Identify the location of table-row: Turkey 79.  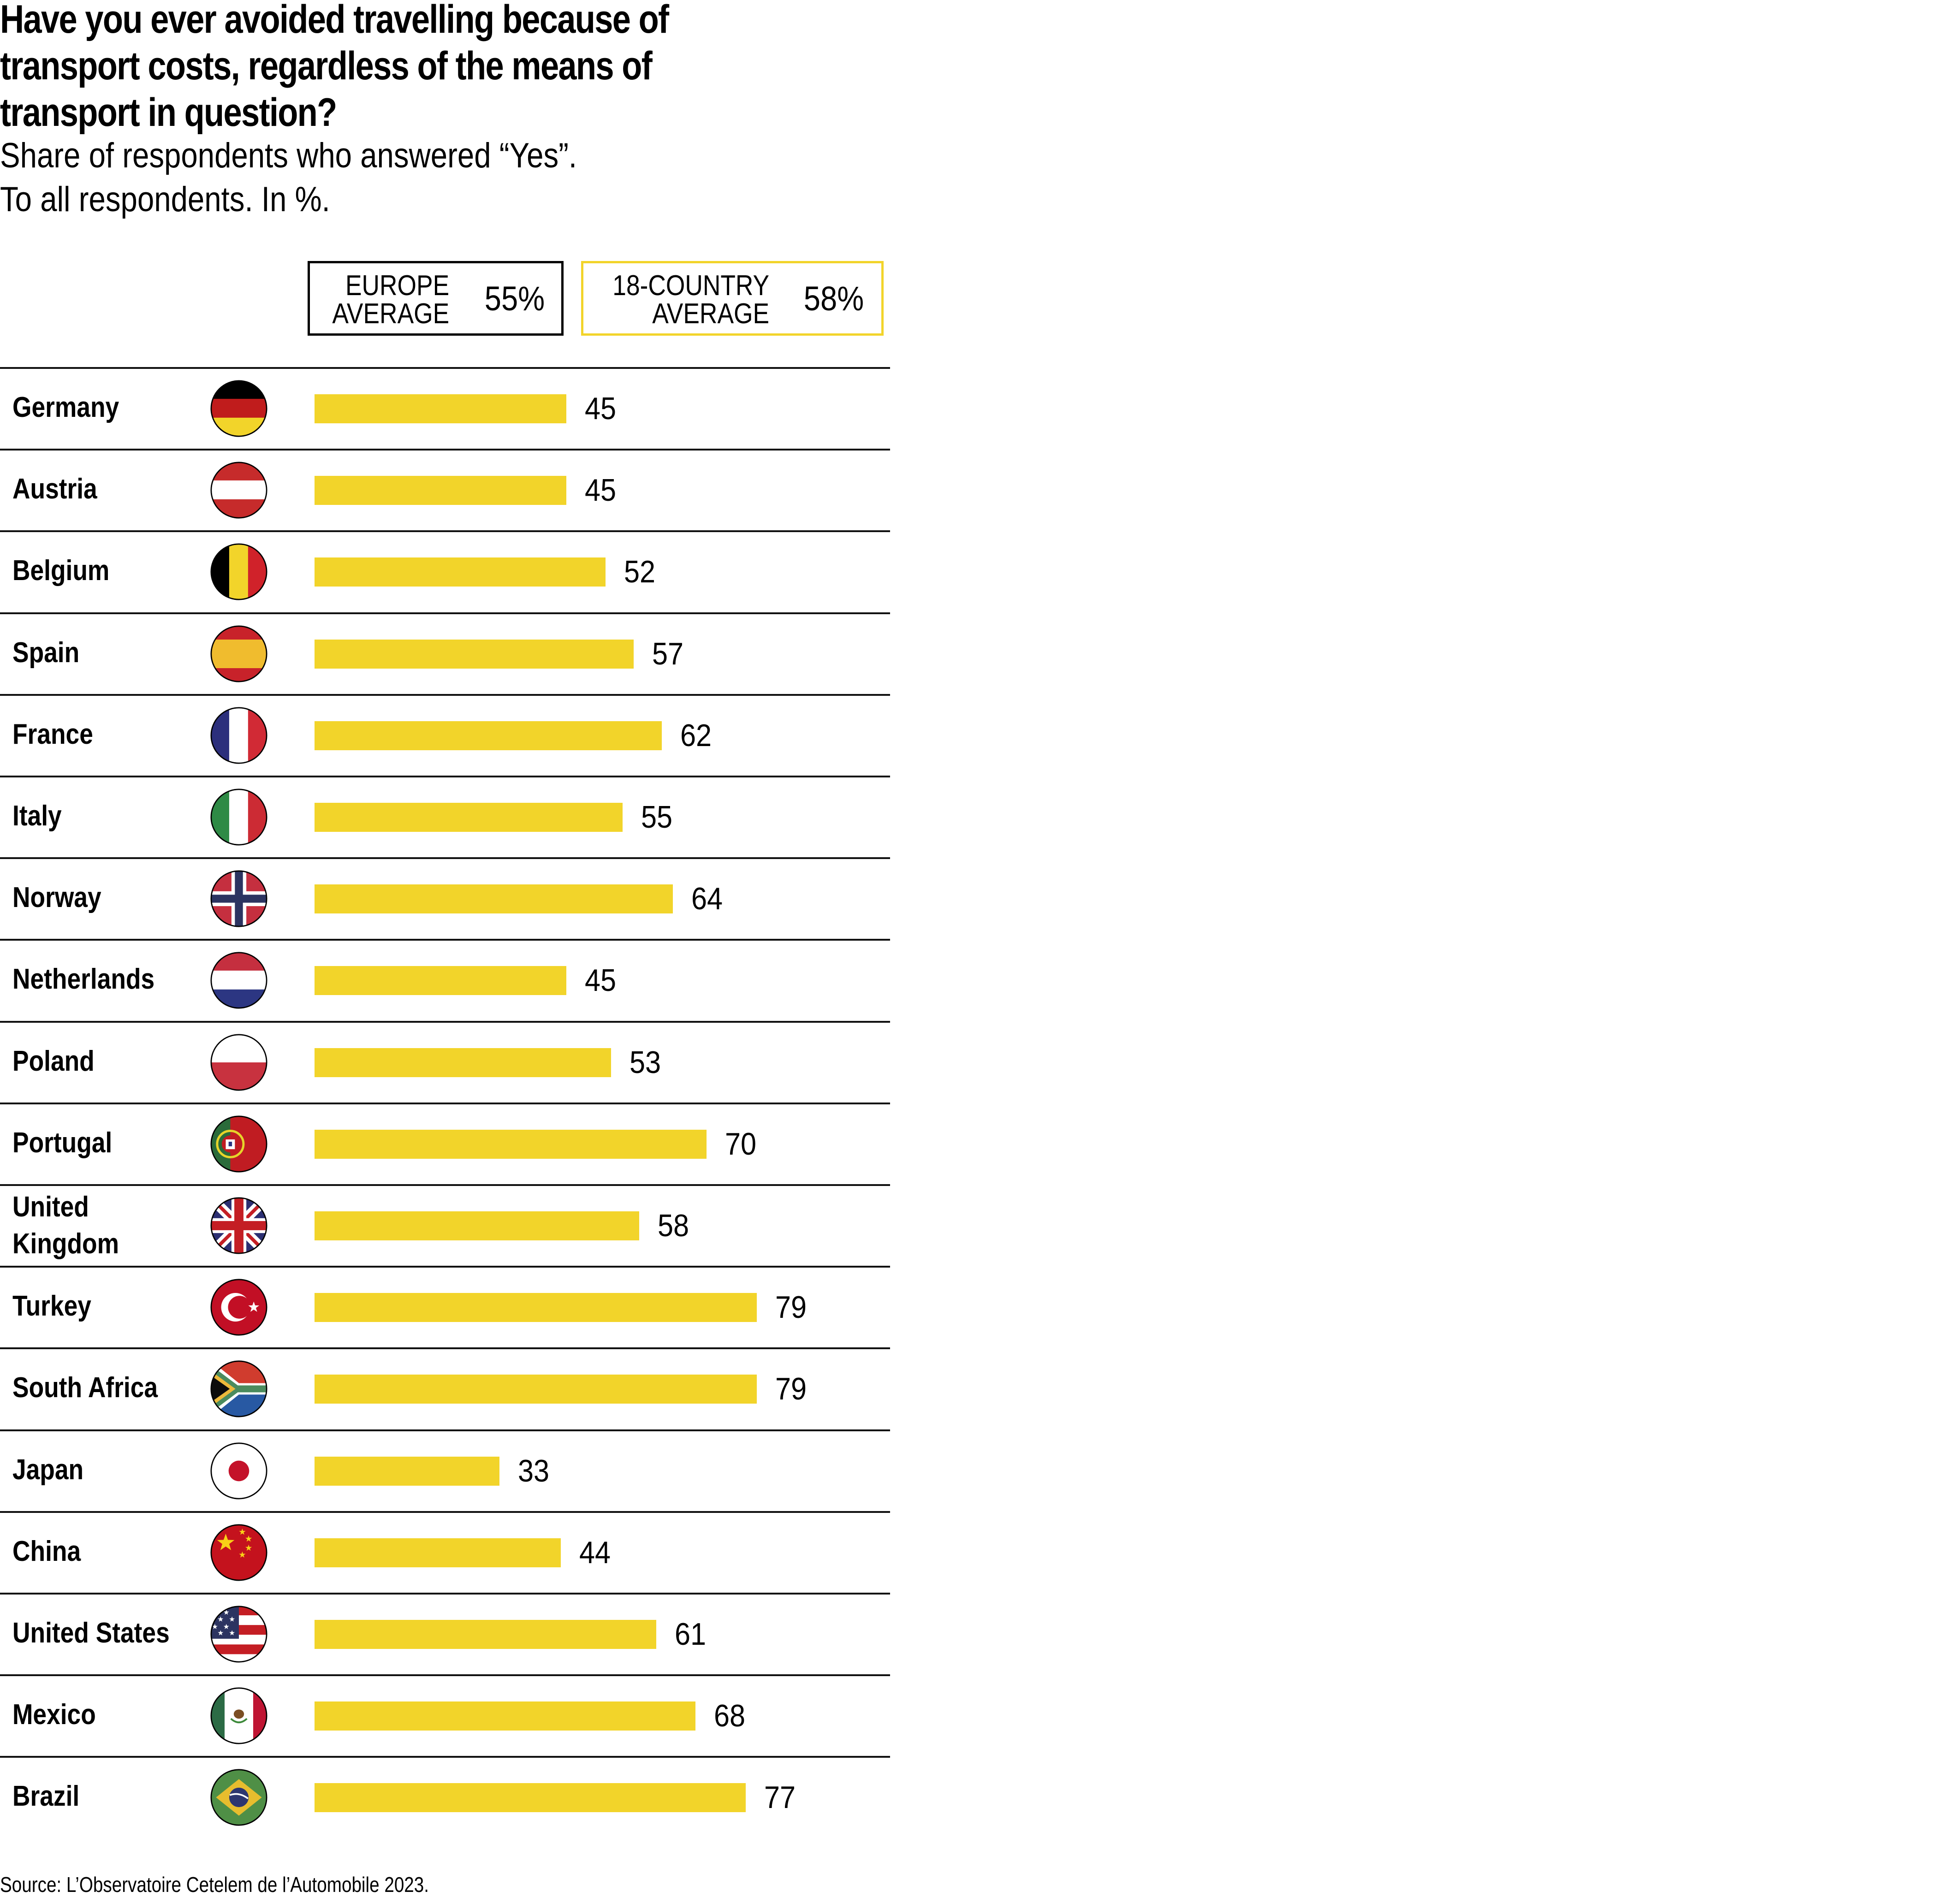
(445, 1307).